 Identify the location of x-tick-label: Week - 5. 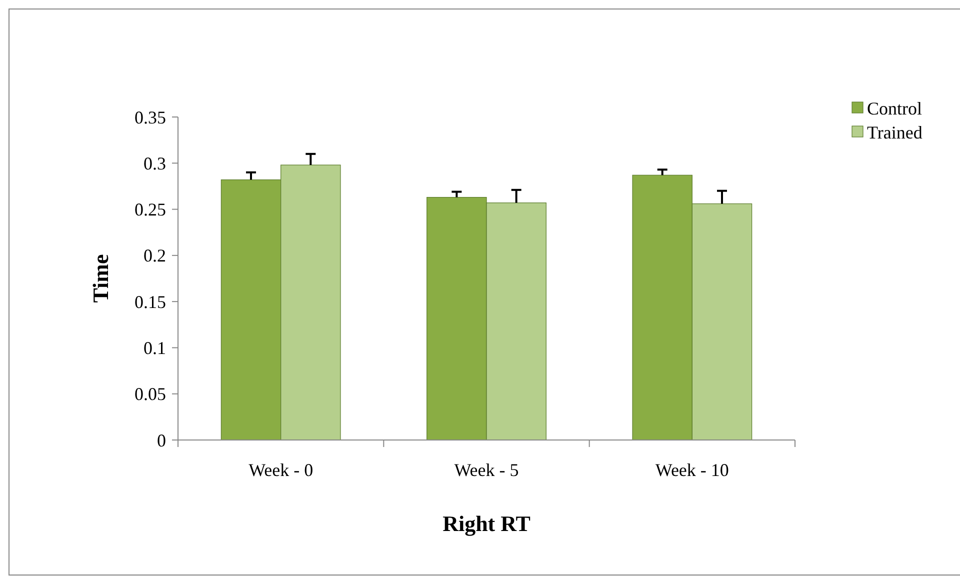
(486, 470).